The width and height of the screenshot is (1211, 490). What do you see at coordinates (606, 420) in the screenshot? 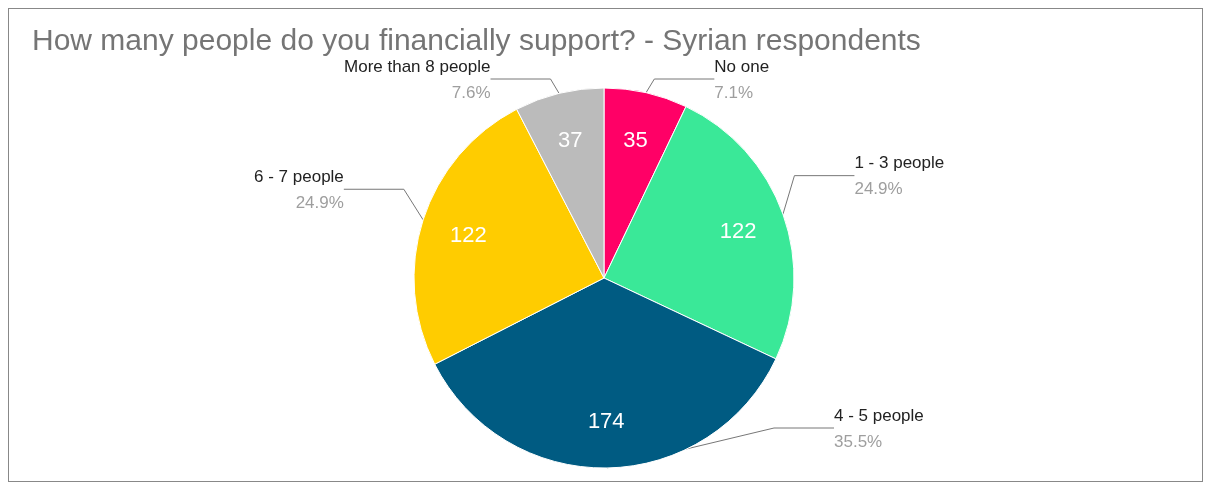
I see `text: 174` at bounding box center [606, 420].